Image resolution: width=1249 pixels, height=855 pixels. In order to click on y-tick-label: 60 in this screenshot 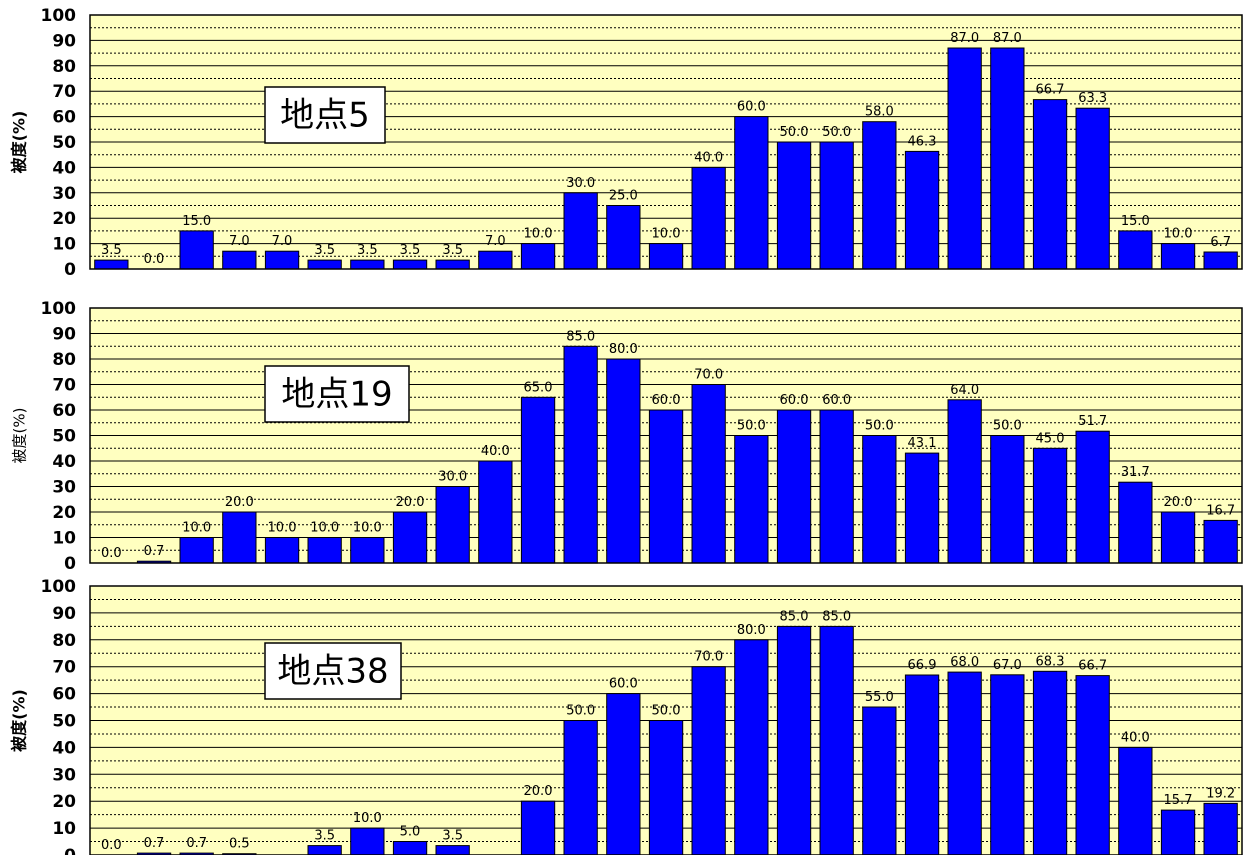, I will do `click(64, 695)`.